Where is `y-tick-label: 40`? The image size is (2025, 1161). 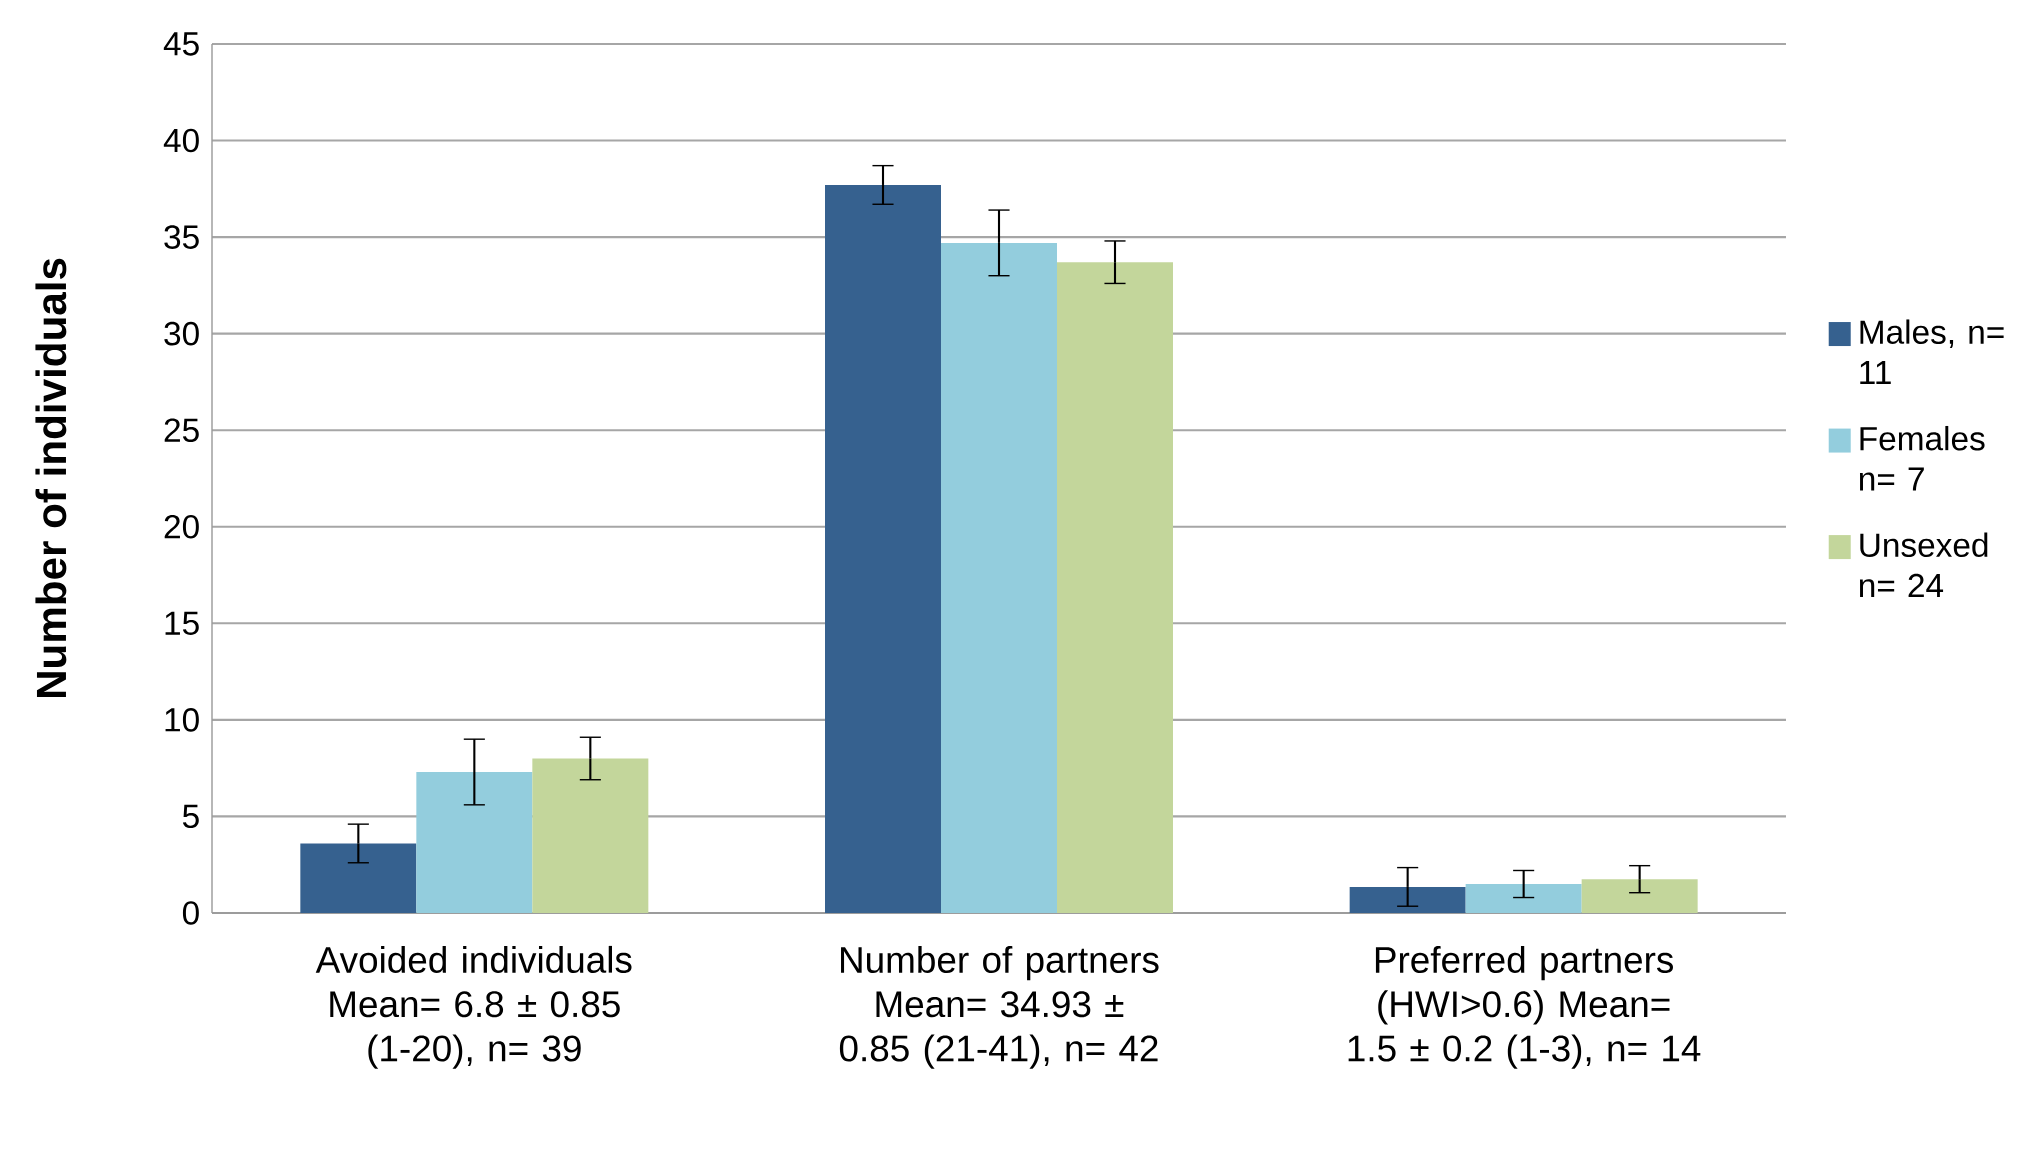
y-tick-label: 40 is located at coordinates (181, 140).